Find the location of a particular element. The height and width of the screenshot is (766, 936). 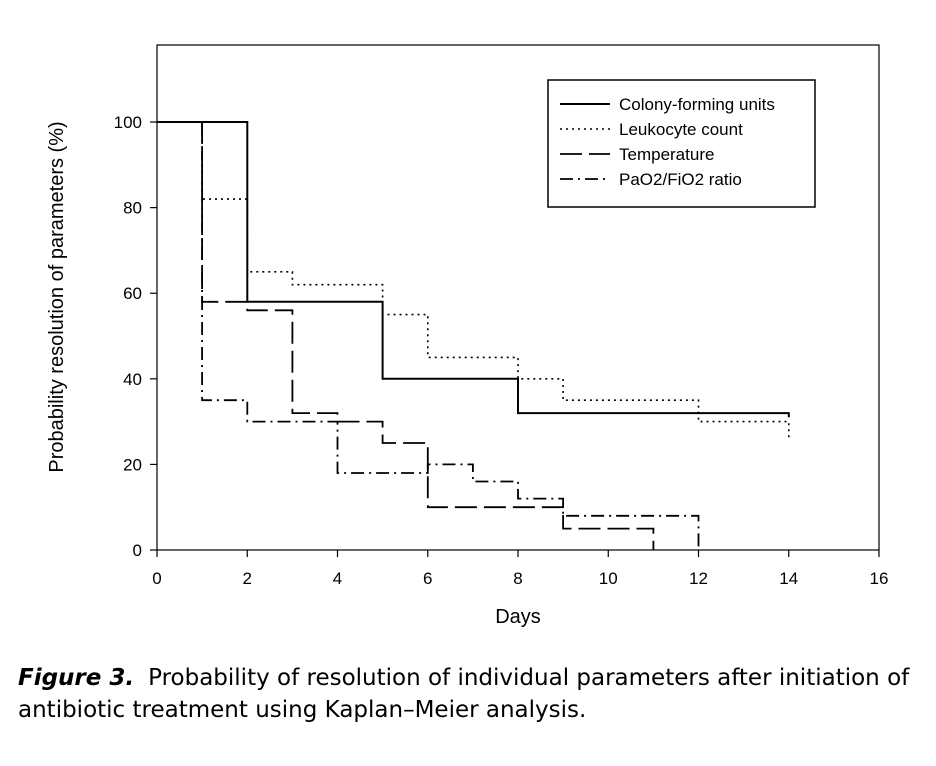

x-tick-label: 8 is located at coordinates (517, 578).